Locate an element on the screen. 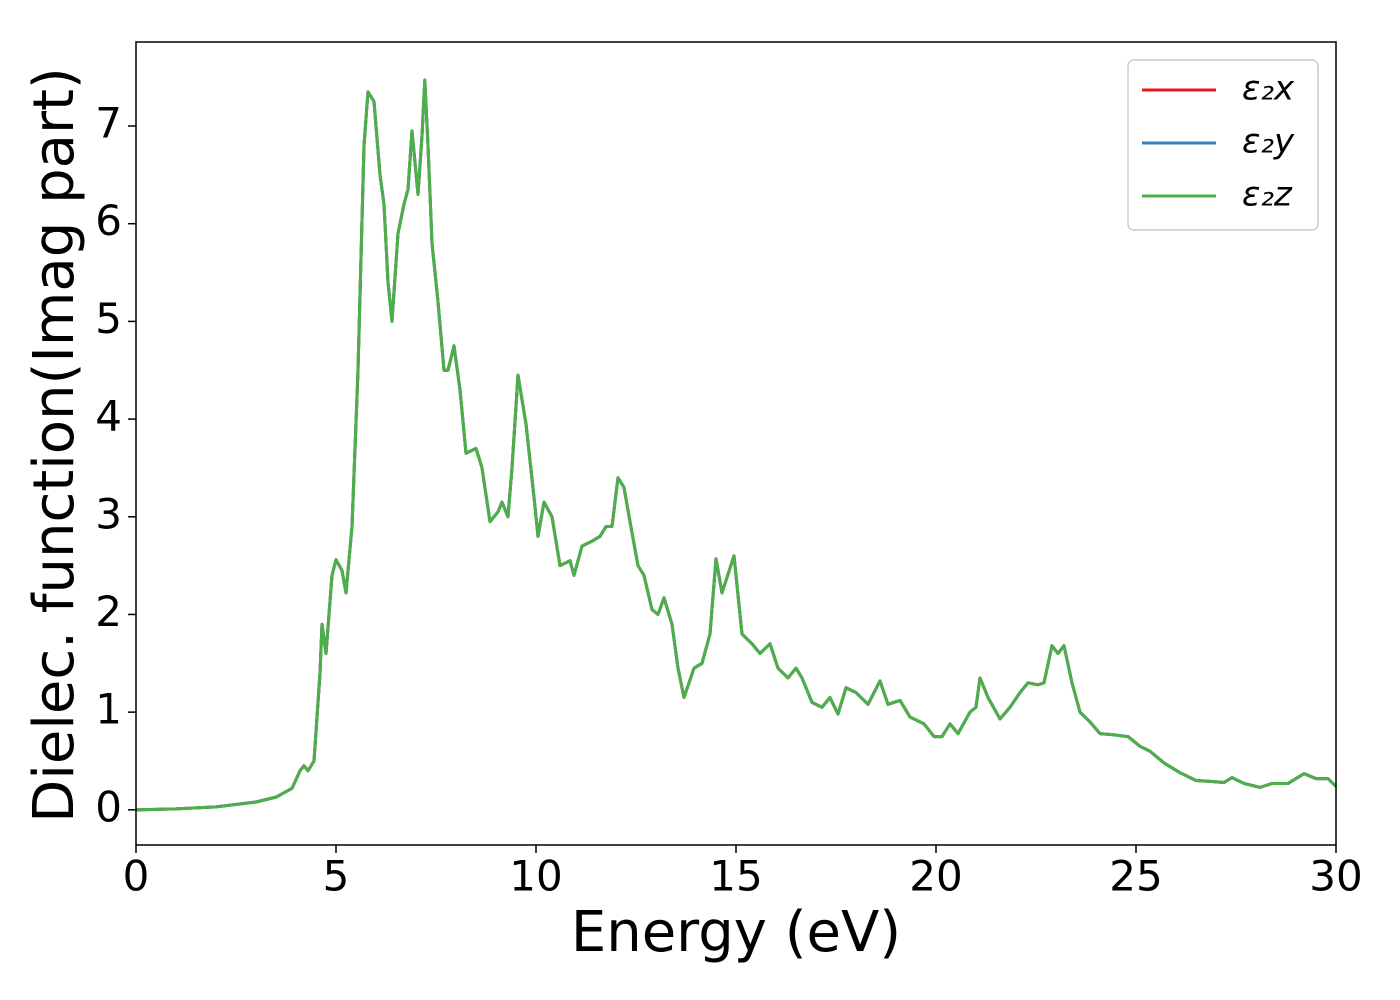  legend-box is located at coordinates (1223, 145).